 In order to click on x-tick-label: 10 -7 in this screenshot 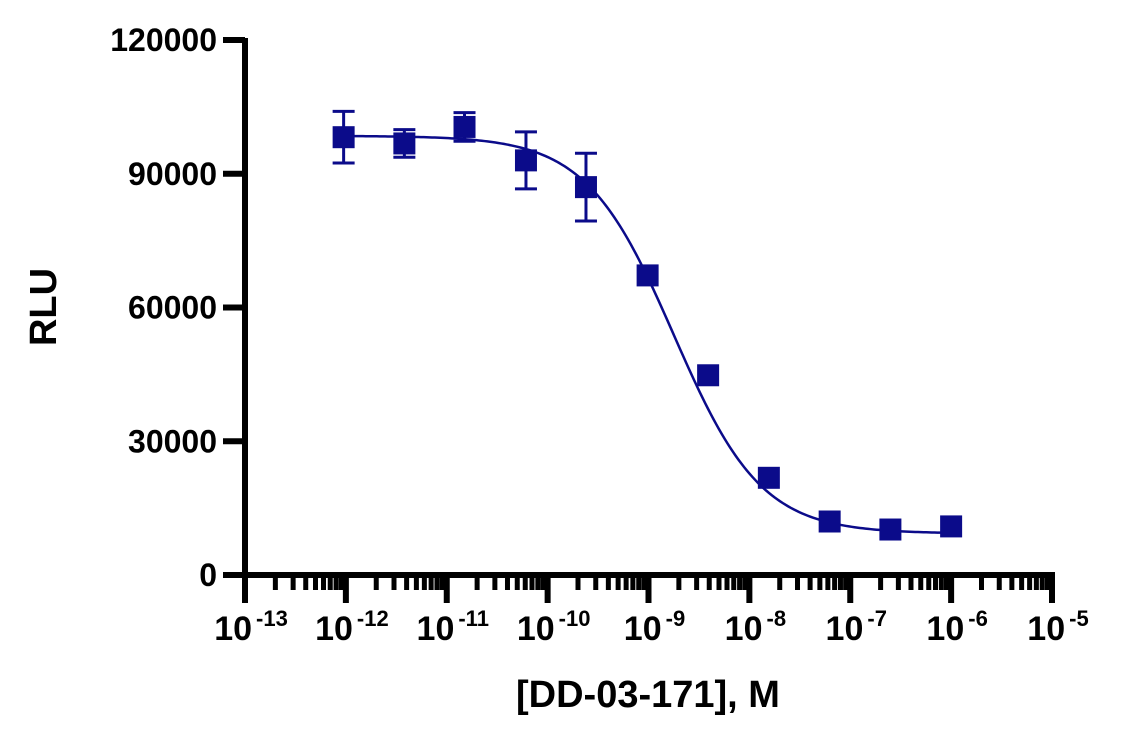, I will do `click(856, 627)`.